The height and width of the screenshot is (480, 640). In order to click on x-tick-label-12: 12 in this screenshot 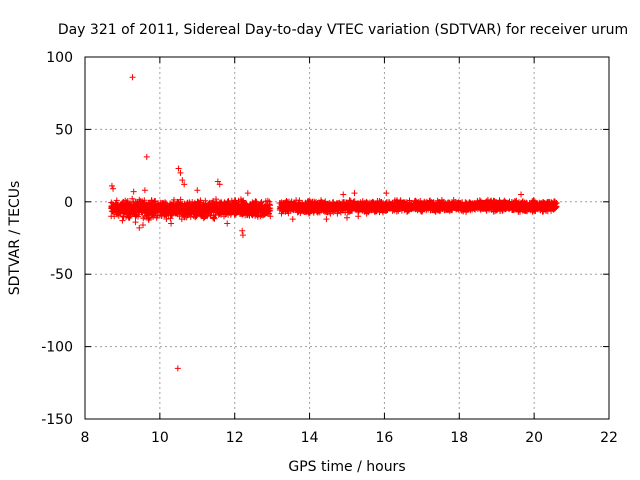, I will do `click(235, 438)`.